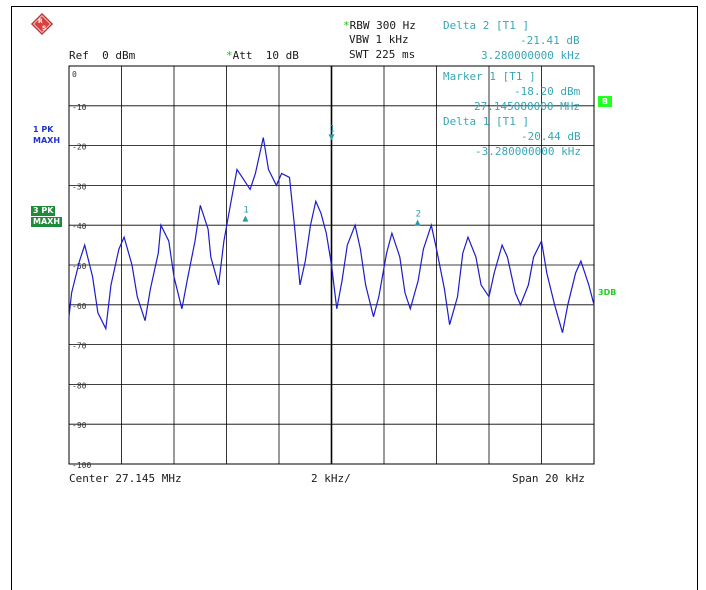 The width and height of the screenshot is (706, 590). Describe the element at coordinates (47, 222) in the screenshot. I see `trace3-mode: MAXH` at that location.